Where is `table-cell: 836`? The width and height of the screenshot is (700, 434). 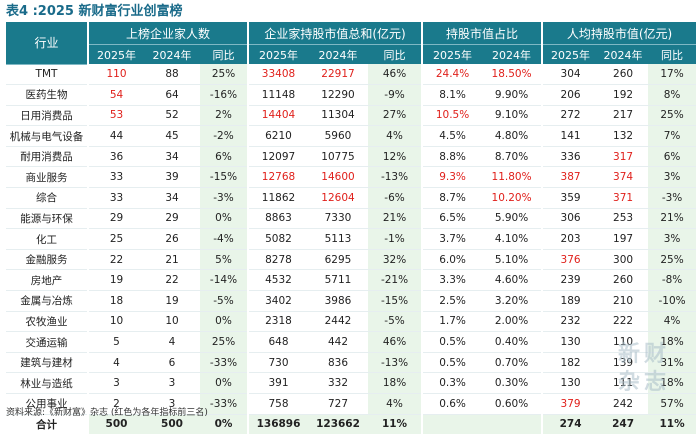
table-cell: 836 is located at coordinates (338, 363).